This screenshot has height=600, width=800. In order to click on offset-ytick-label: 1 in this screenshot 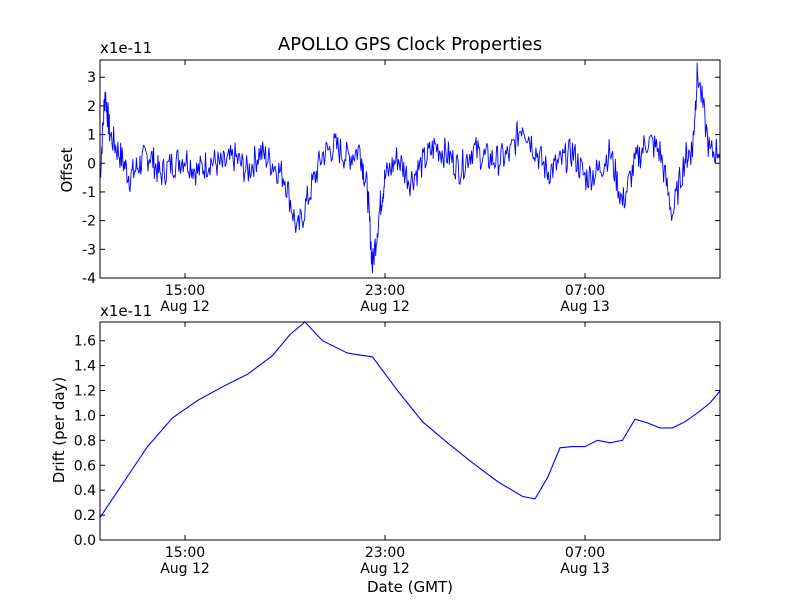, I will do `click(91, 136)`.